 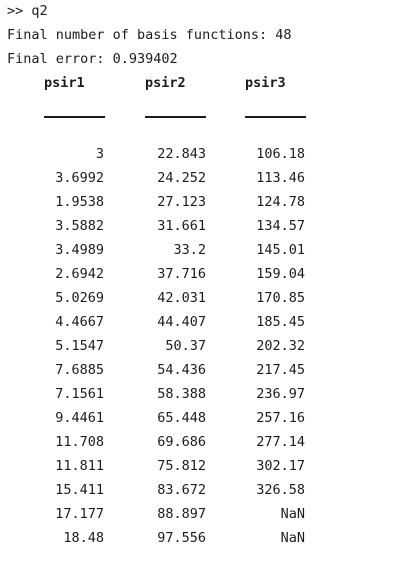 I want to click on table-cell-psir2: 69.686, so click(x=181, y=442).